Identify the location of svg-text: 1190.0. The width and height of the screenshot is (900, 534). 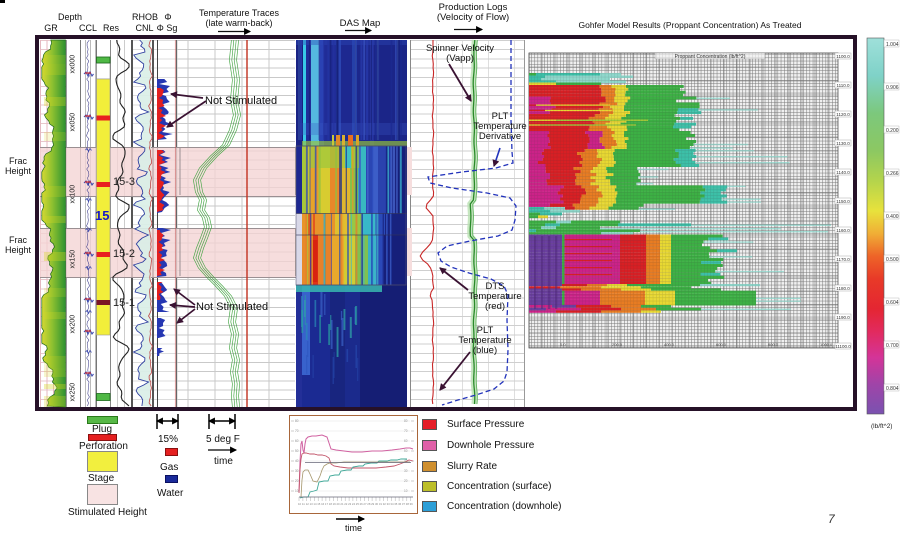
(843, 317).